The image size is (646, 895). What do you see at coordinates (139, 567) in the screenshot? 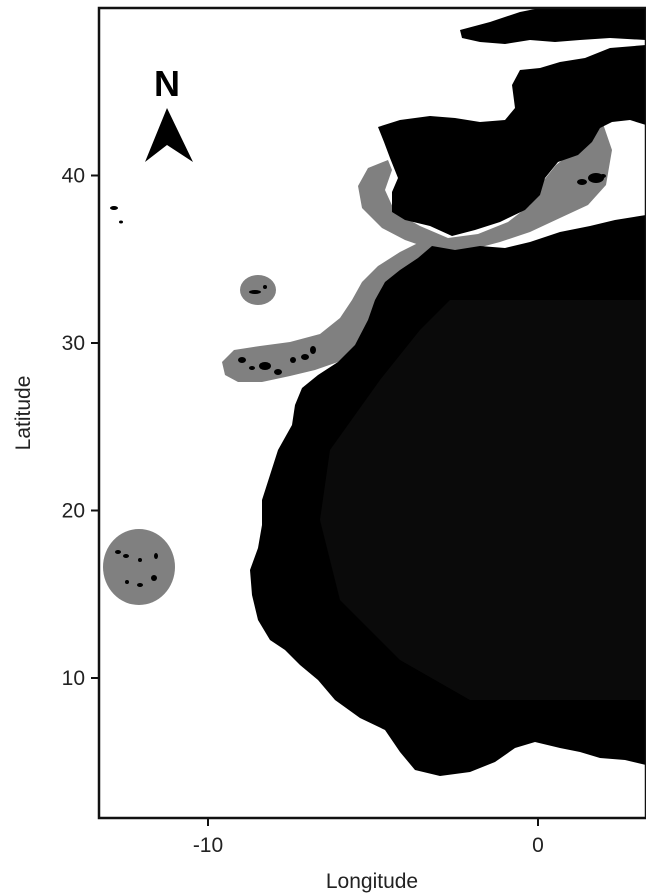
I see `highlight-zone-cape-verde` at bounding box center [139, 567].